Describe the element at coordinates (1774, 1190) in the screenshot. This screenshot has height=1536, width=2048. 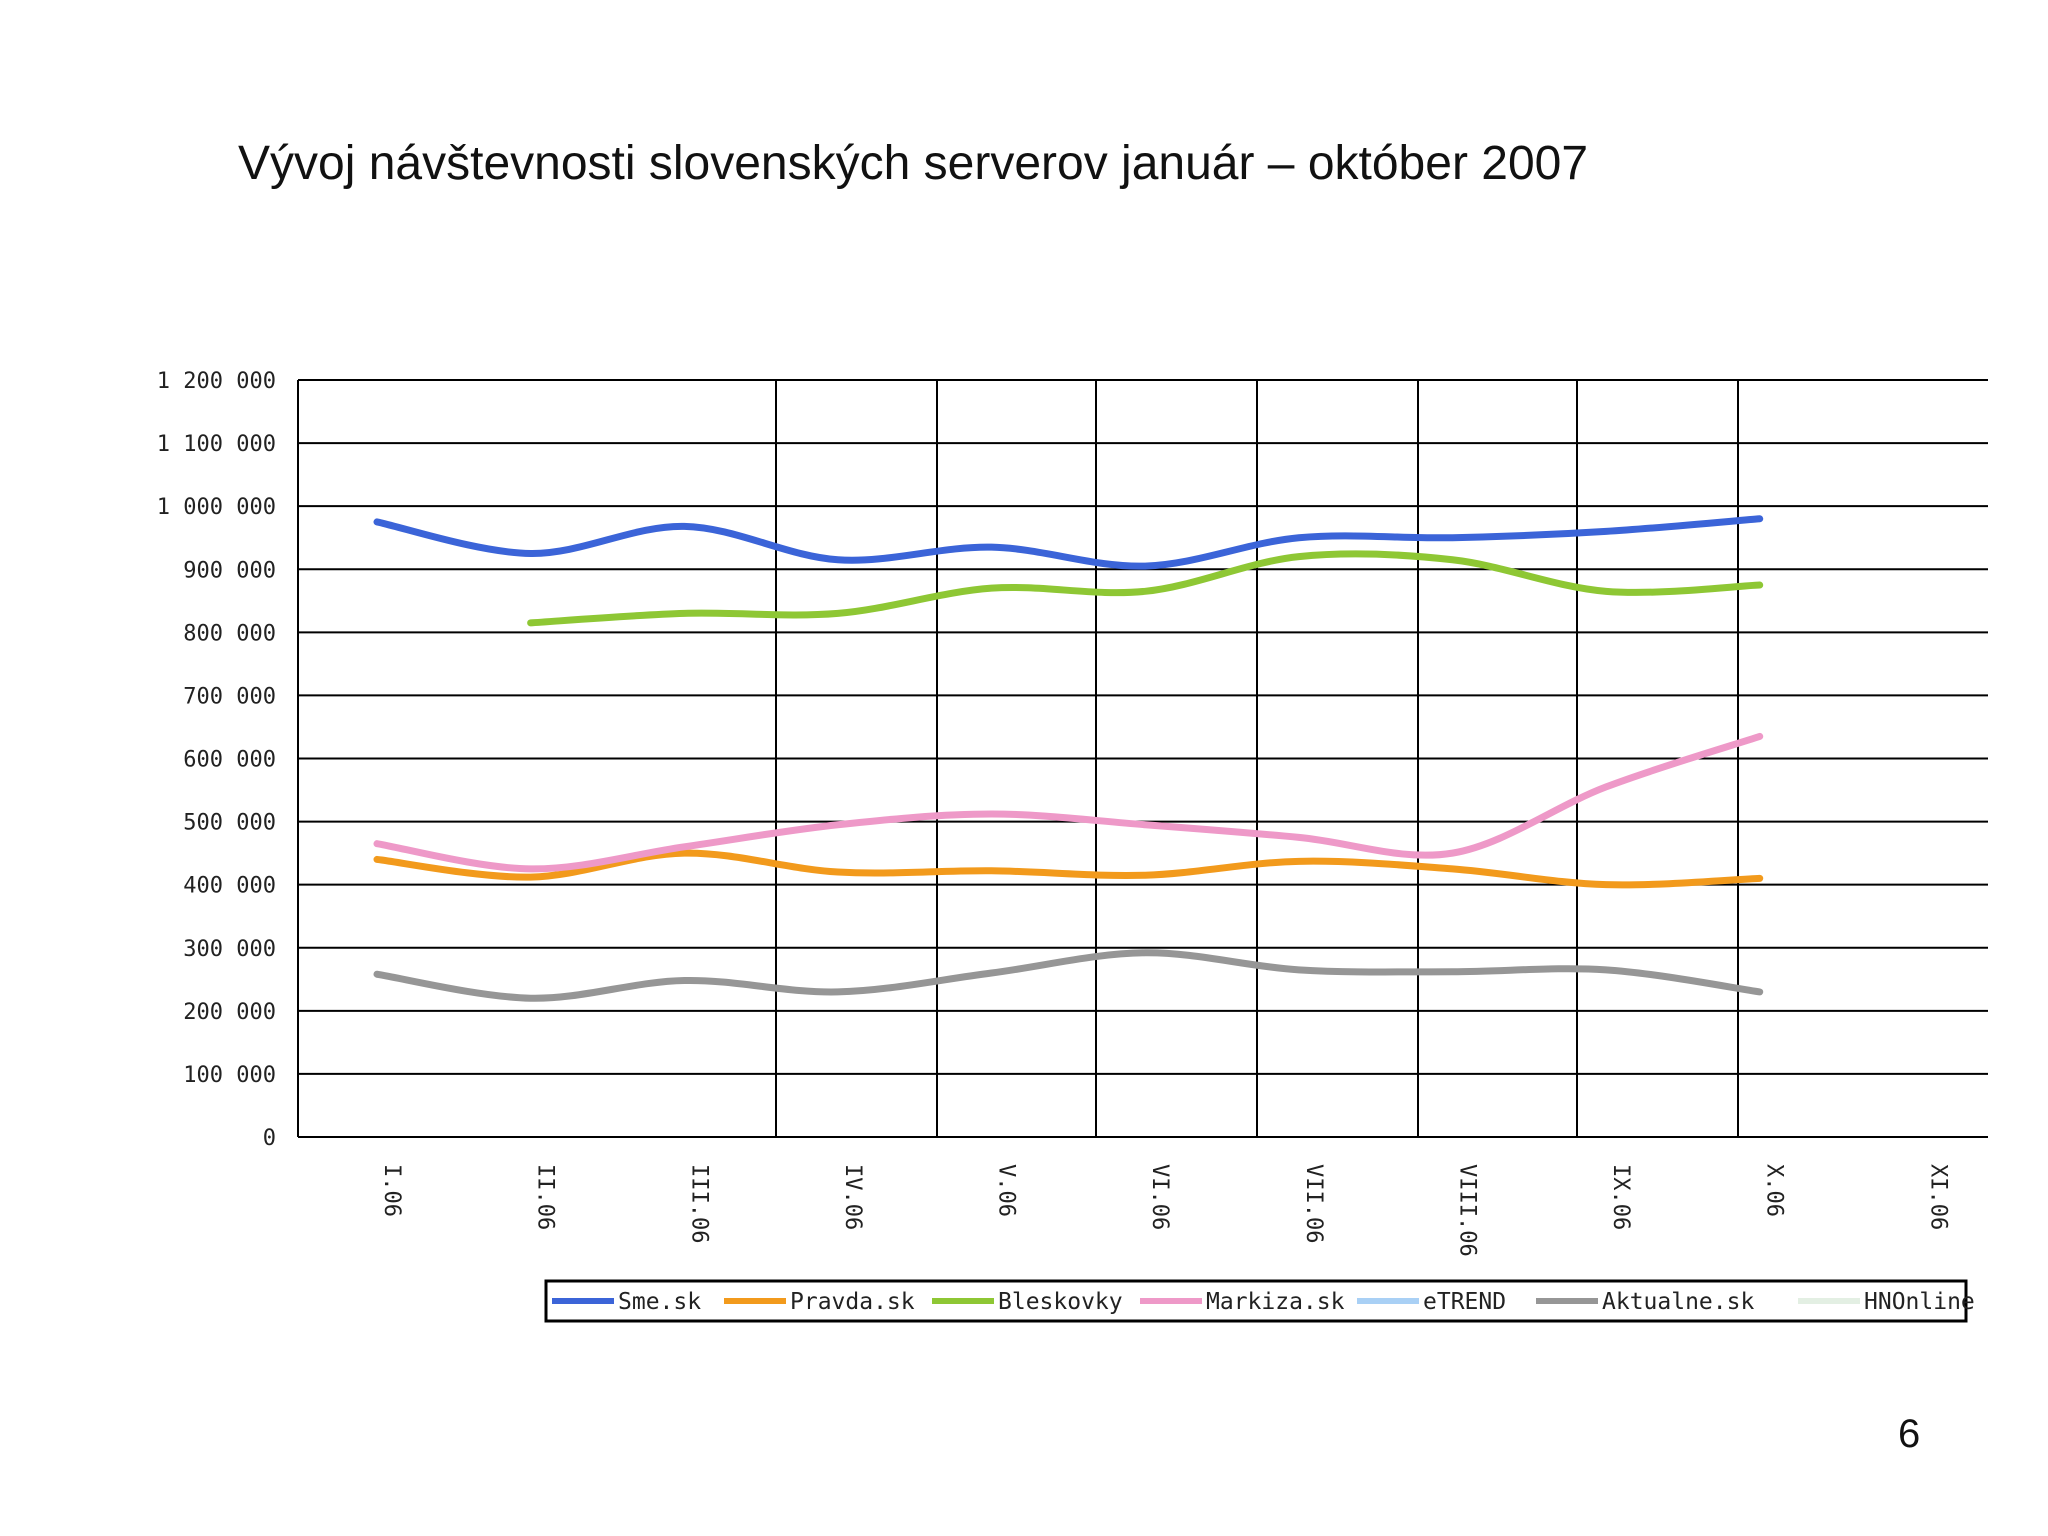
I see `x-tick-label: X.06` at that location.